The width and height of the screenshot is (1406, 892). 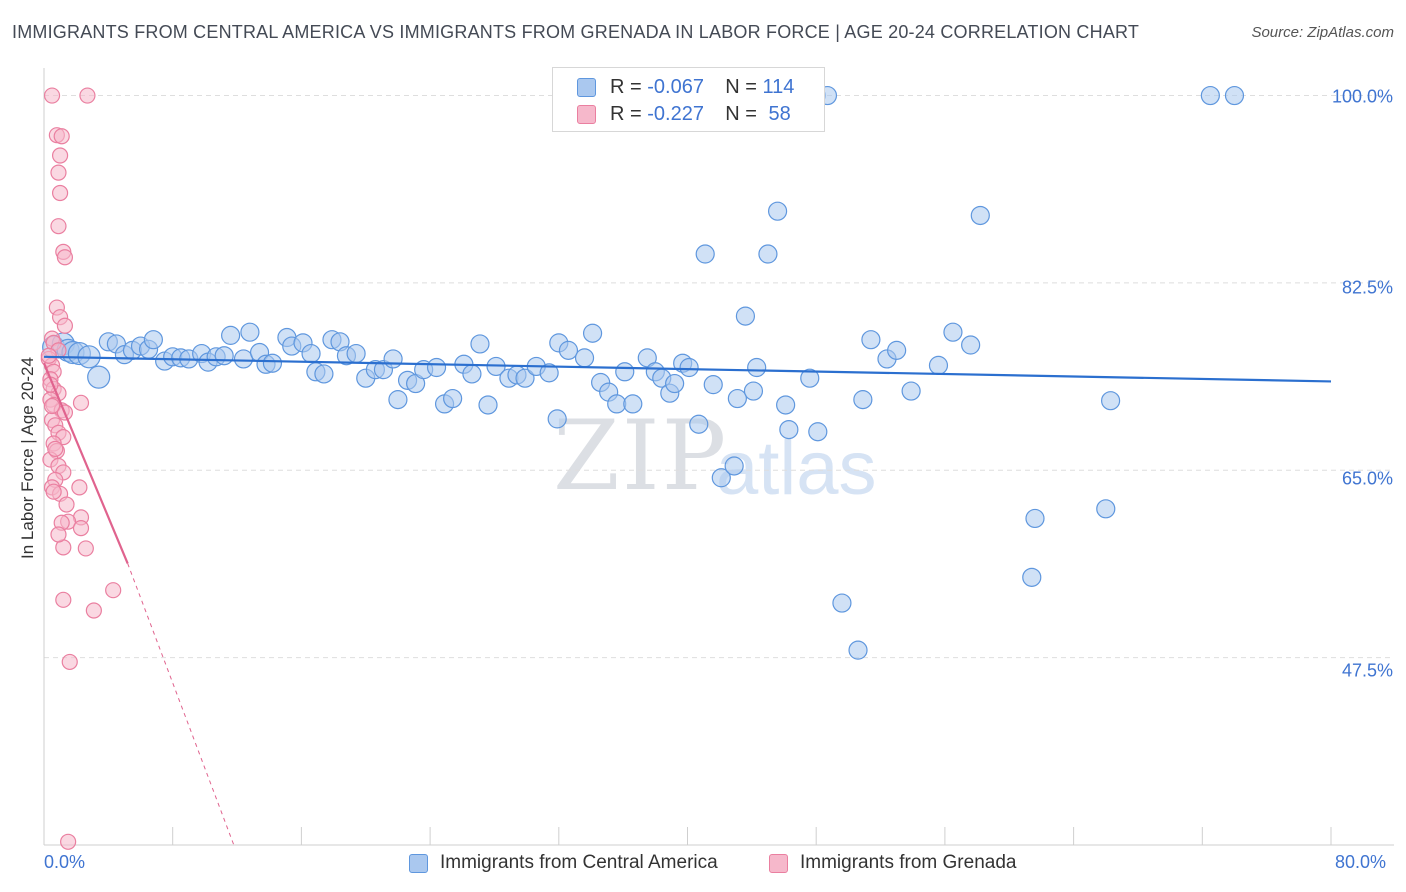 What do you see at coordinates (779, 113) in the screenshot?
I see `n-value-grenada: 58` at bounding box center [779, 113].